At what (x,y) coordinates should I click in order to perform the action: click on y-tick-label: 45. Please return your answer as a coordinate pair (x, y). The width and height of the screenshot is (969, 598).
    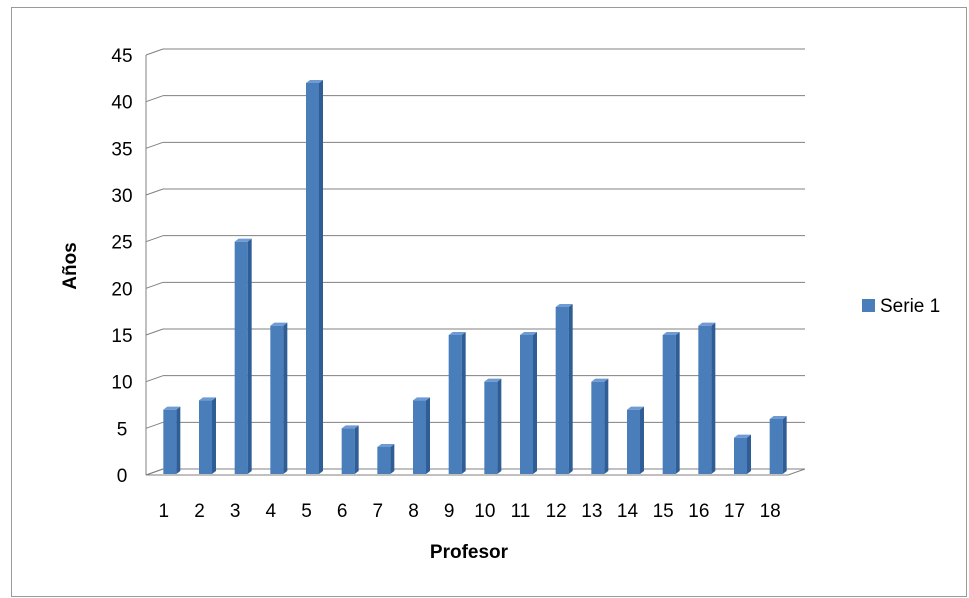
    Looking at the image, I should click on (121, 56).